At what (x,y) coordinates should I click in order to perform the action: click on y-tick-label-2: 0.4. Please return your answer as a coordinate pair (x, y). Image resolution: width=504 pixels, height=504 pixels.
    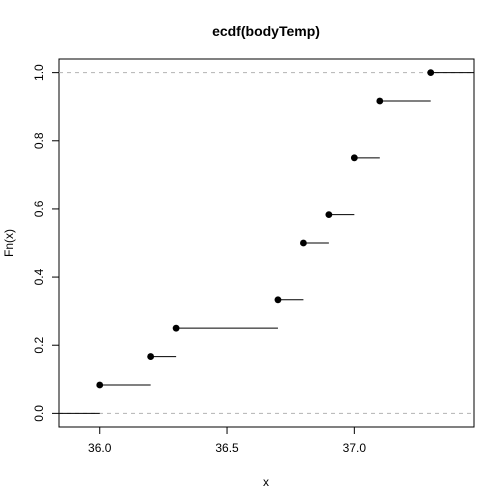
    Looking at the image, I should click on (39, 276).